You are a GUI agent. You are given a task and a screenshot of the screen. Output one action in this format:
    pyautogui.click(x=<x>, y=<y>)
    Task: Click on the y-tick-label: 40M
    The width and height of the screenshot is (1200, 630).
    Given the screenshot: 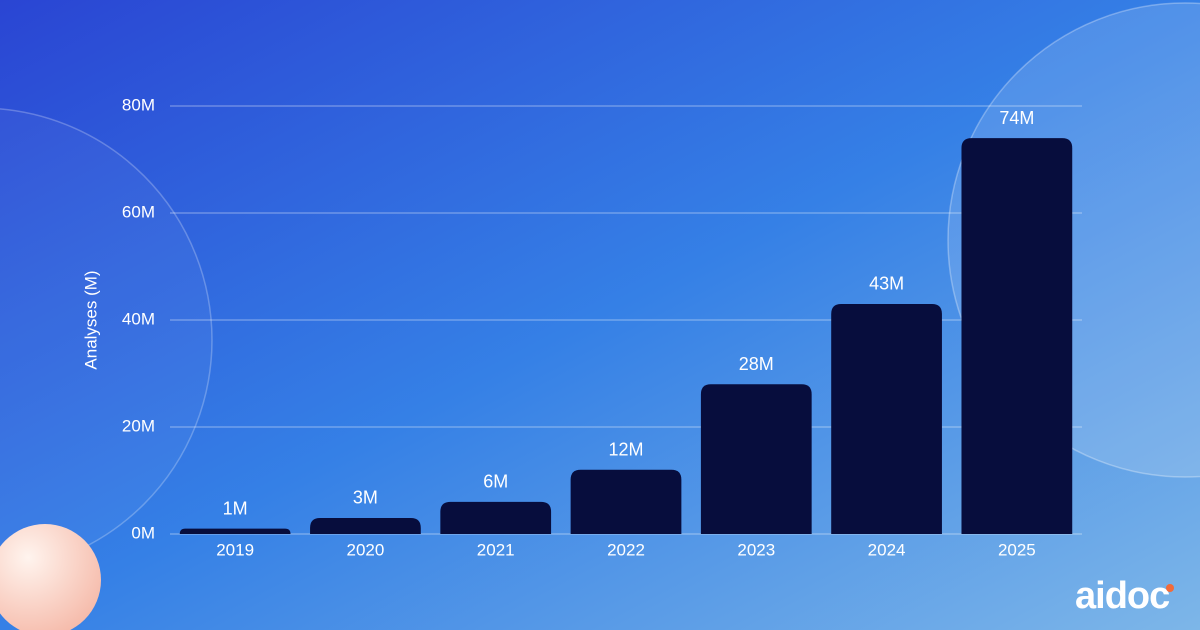 What is the action you would take?
    pyautogui.click(x=138, y=318)
    